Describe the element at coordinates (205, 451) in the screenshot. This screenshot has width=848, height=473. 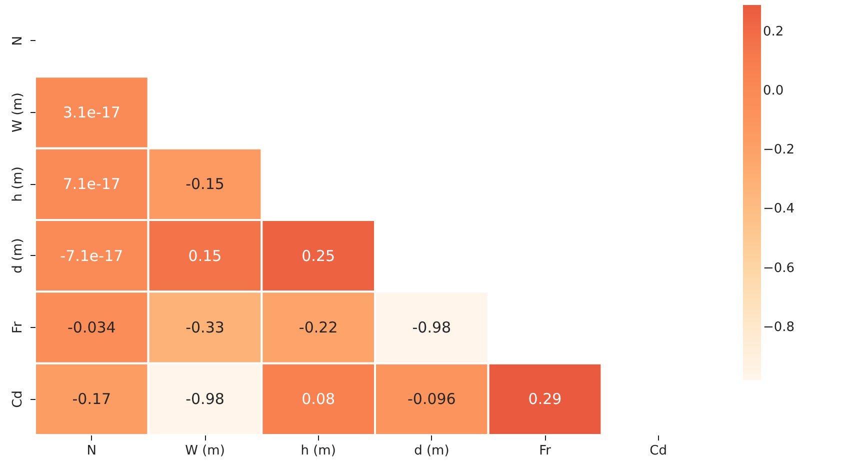
I see `x-tick-label: W (m)` at that location.